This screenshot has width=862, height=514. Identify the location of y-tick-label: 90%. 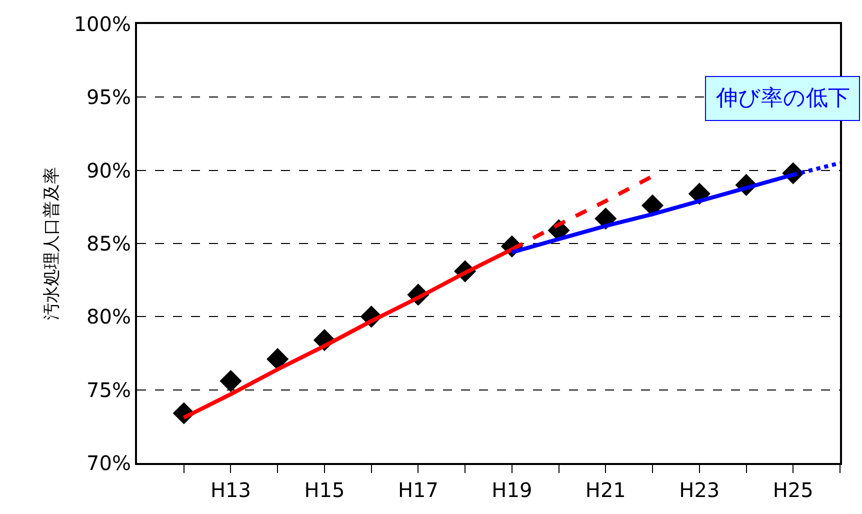
(108, 170).